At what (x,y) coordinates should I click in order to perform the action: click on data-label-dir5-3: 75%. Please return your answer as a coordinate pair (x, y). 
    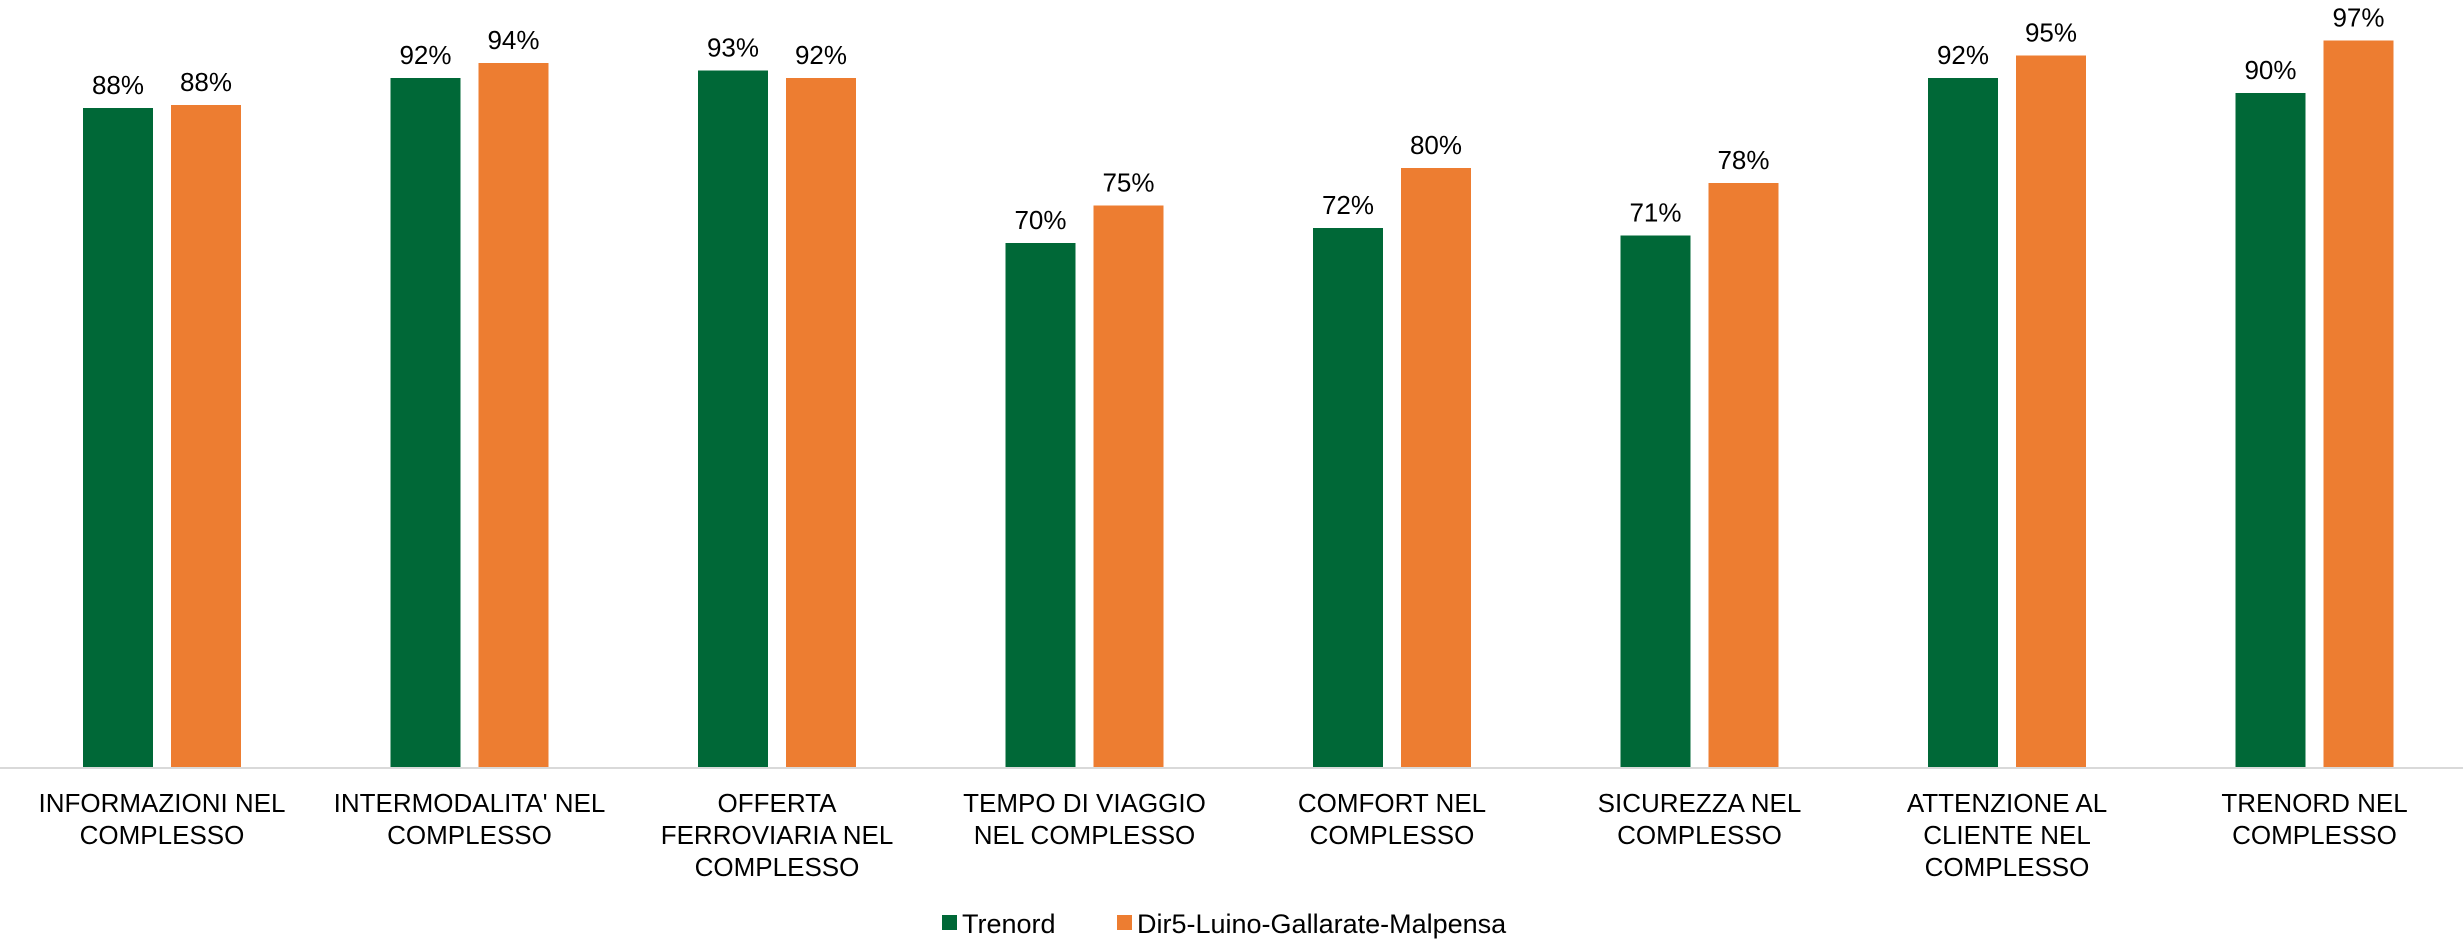
    Looking at the image, I should click on (1128, 183).